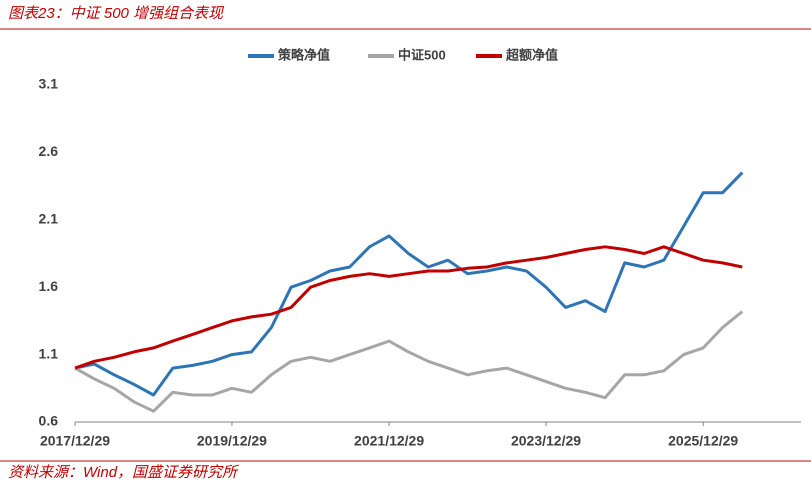 Image resolution: width=811 pixels, height=485 pixels. What do you see at coordinates (49, 219) in the screenshot?
I see `y-tick-label: 2.1` at bounding box center [49, 219].